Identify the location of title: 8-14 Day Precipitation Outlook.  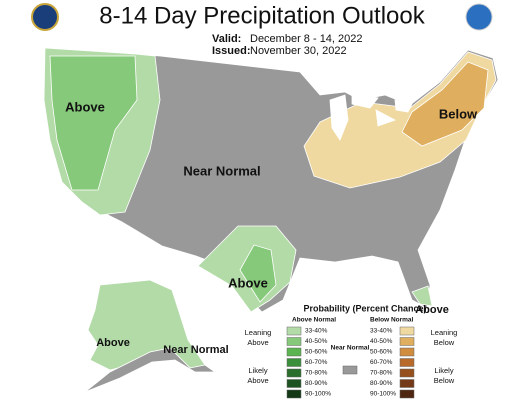
(262, 15).